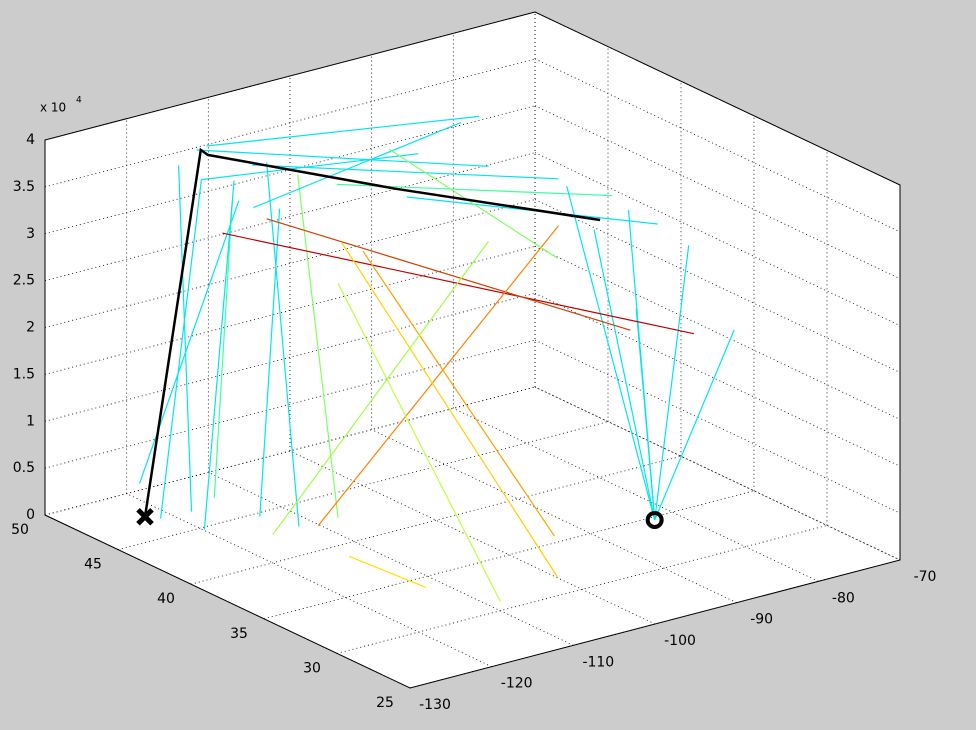 The width and height of the screenshot is (976, 730). What do you see at coordinates (312, 668) in the screenshot?
I see `y-tick-label: 30` at bounding box center [312, 668].